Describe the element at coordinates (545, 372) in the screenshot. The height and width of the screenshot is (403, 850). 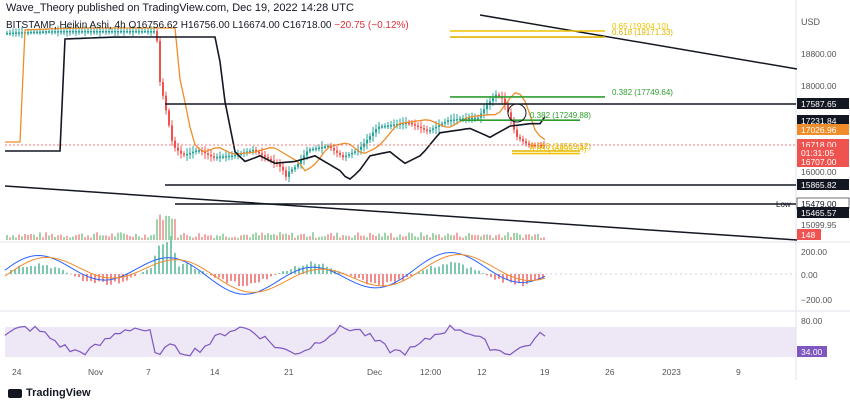
I see `time-axis-tick: 19` at that location.